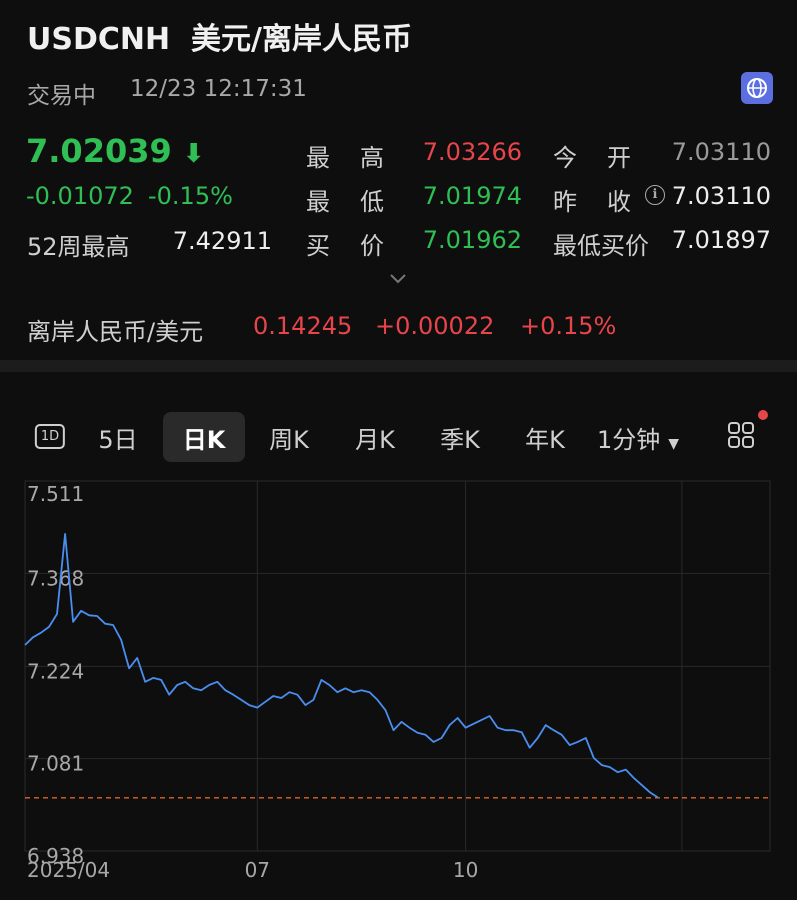 This screenshot has width=797, height=900. I want to click on y-tick-label: 7.224, so click(55, 671).